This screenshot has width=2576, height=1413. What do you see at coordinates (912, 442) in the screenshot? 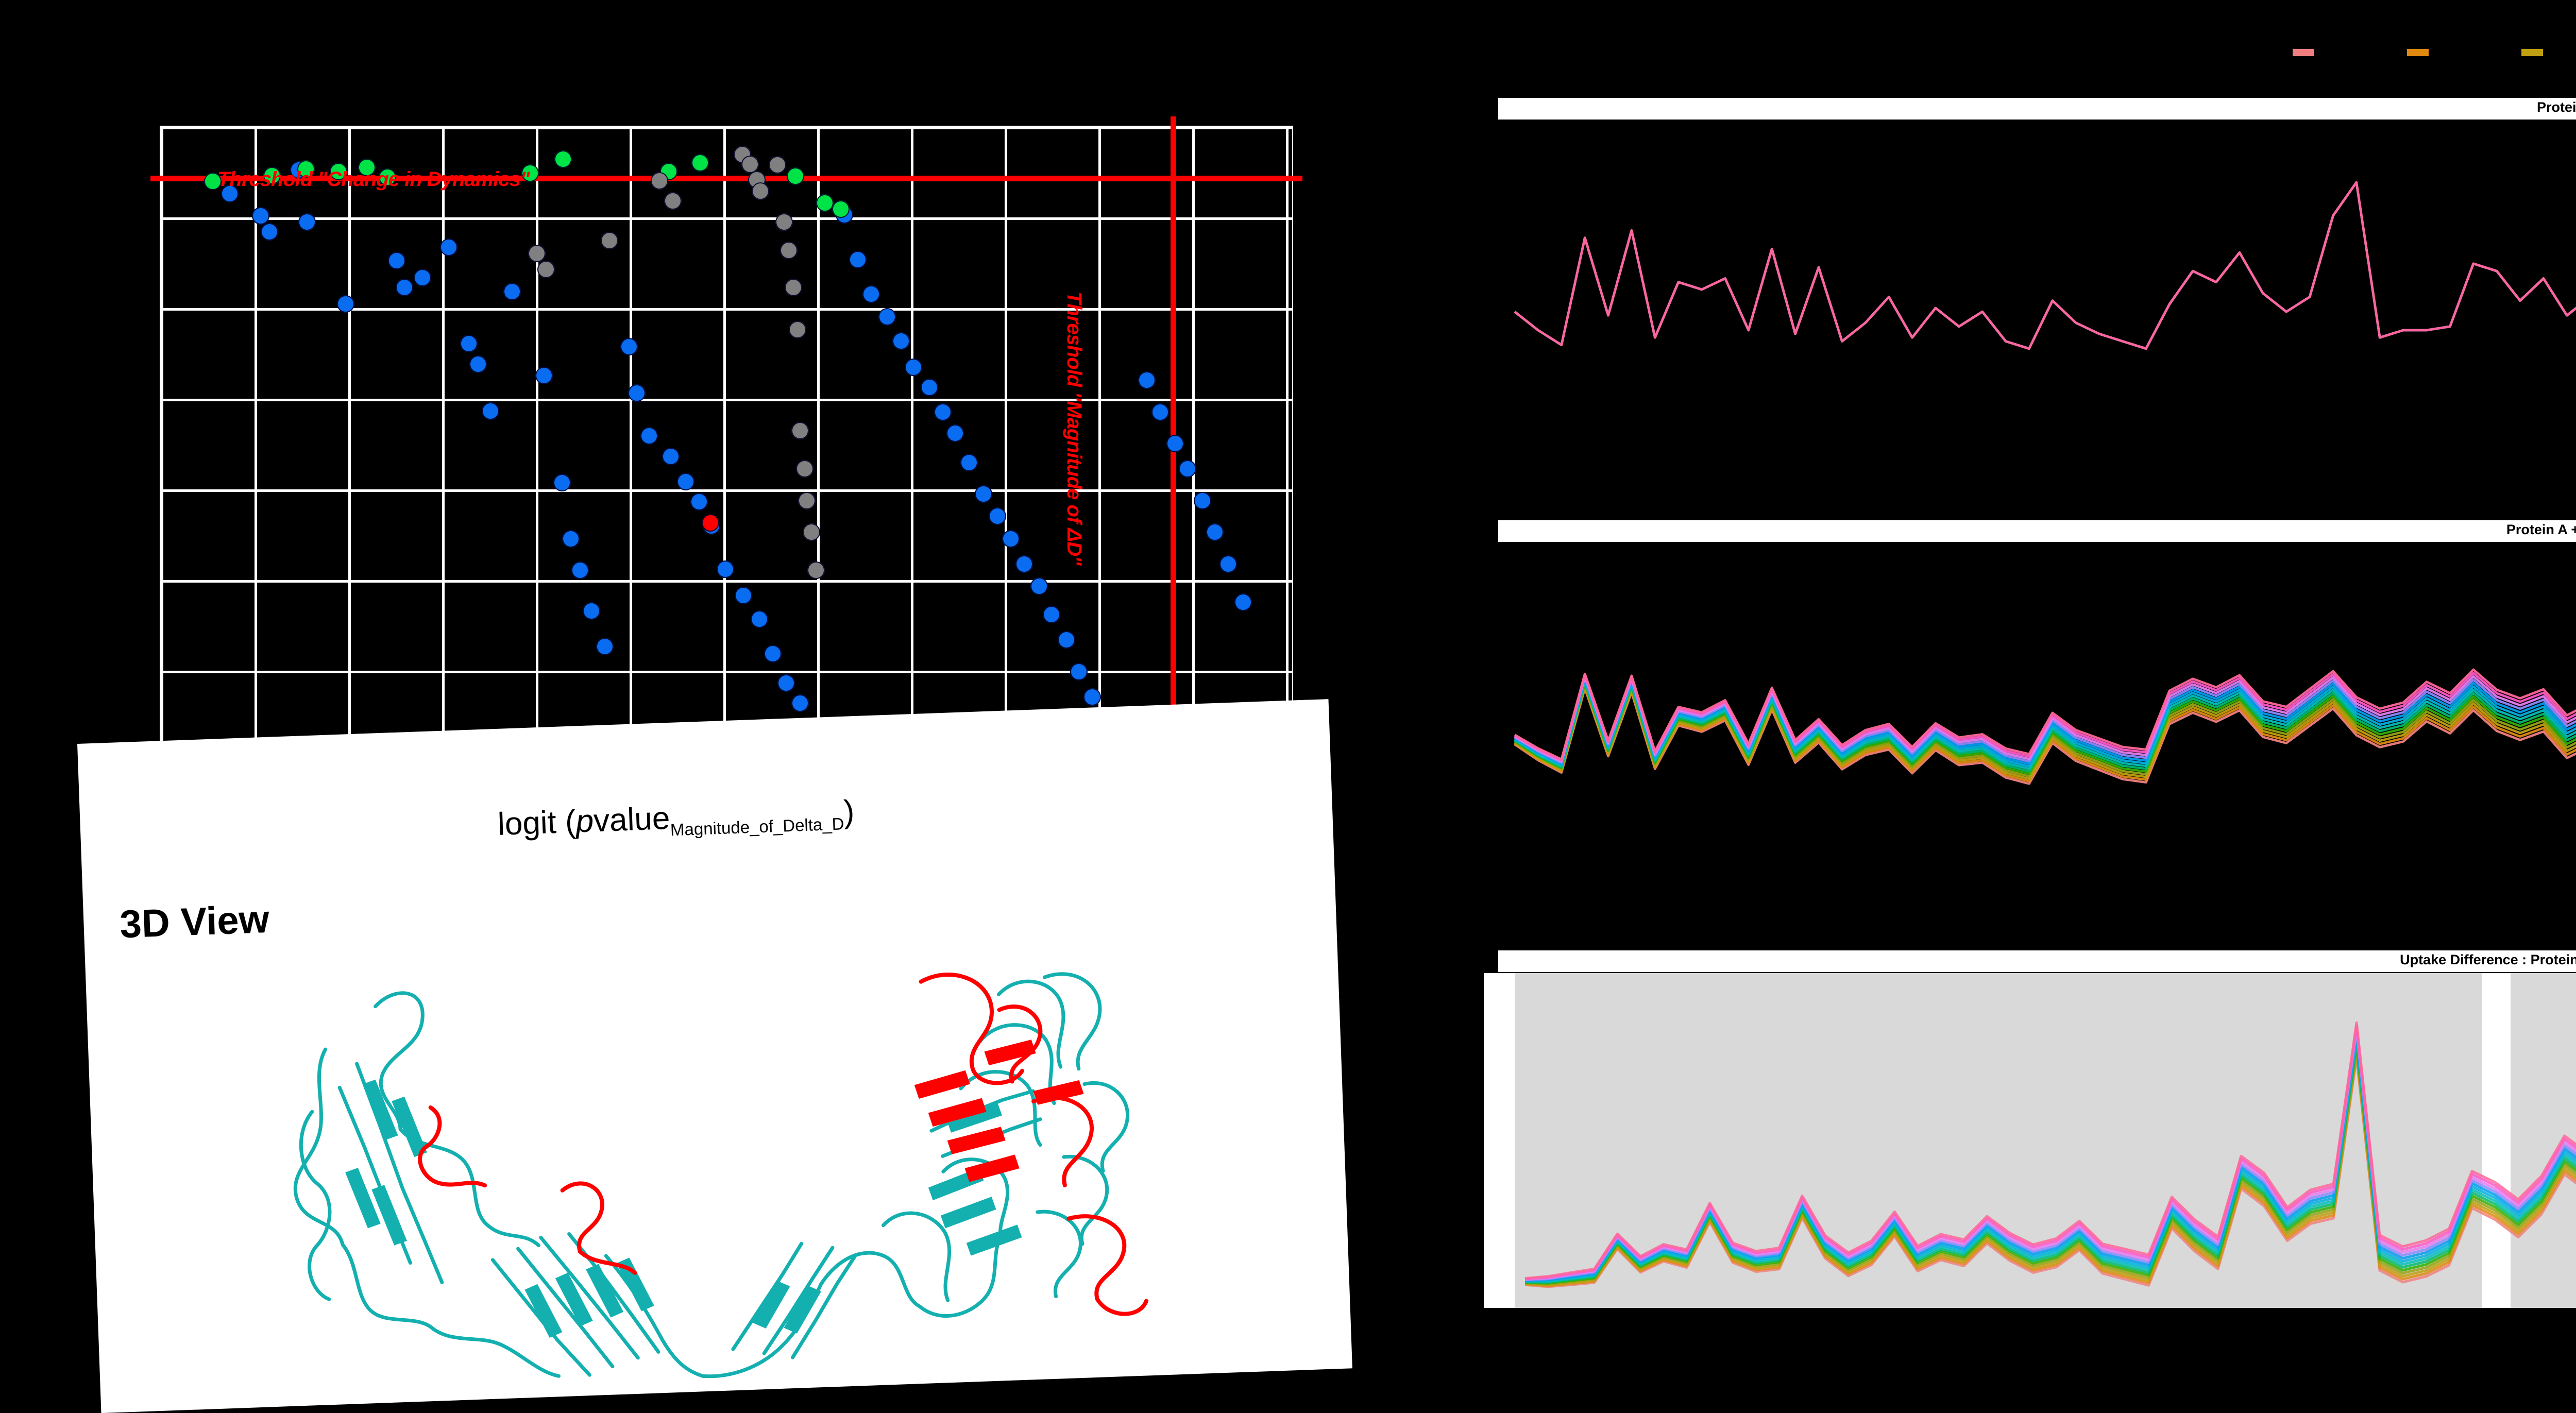
I see `grid-line-v` at bounding box center [912, 442].